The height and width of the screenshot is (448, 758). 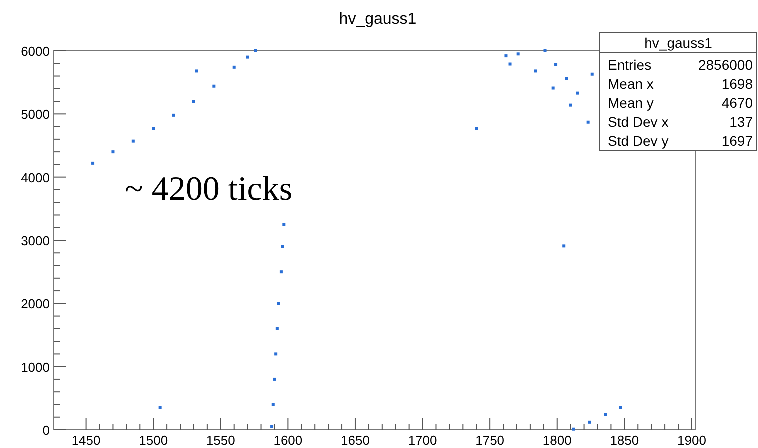 I want to click on text: Entries 2856000, so click(x=680, y=65).